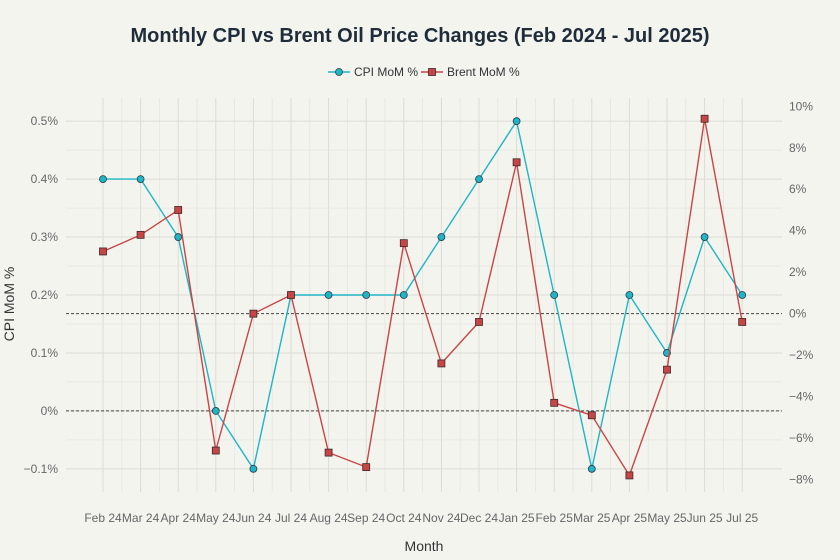 This screenshot has width=840, height=560. I want to click on x-tick-label: Nov 24, so click(441, 518).